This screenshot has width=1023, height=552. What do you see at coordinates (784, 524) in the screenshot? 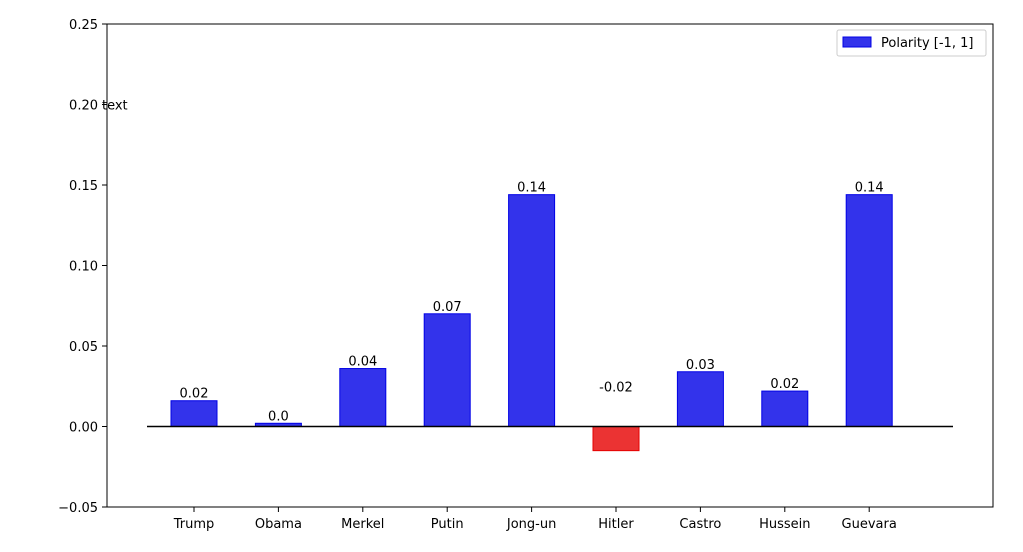
I see `x-tick-label: Hussein` at bounding box center [784, 524].